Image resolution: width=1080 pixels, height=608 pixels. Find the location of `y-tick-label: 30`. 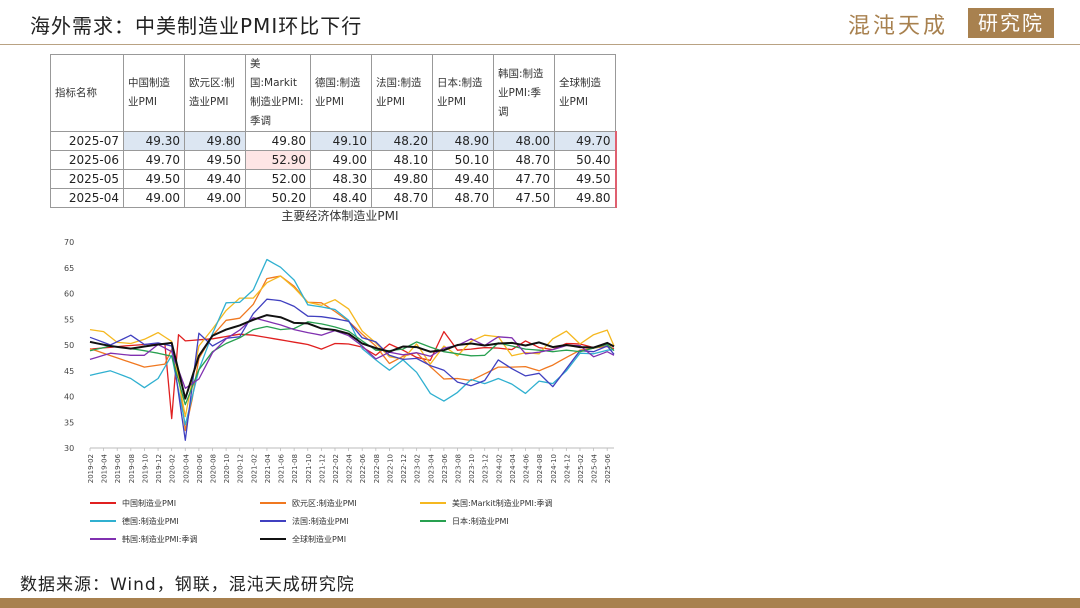

y-tick-label: 30 is located at coordinates (69, 448).